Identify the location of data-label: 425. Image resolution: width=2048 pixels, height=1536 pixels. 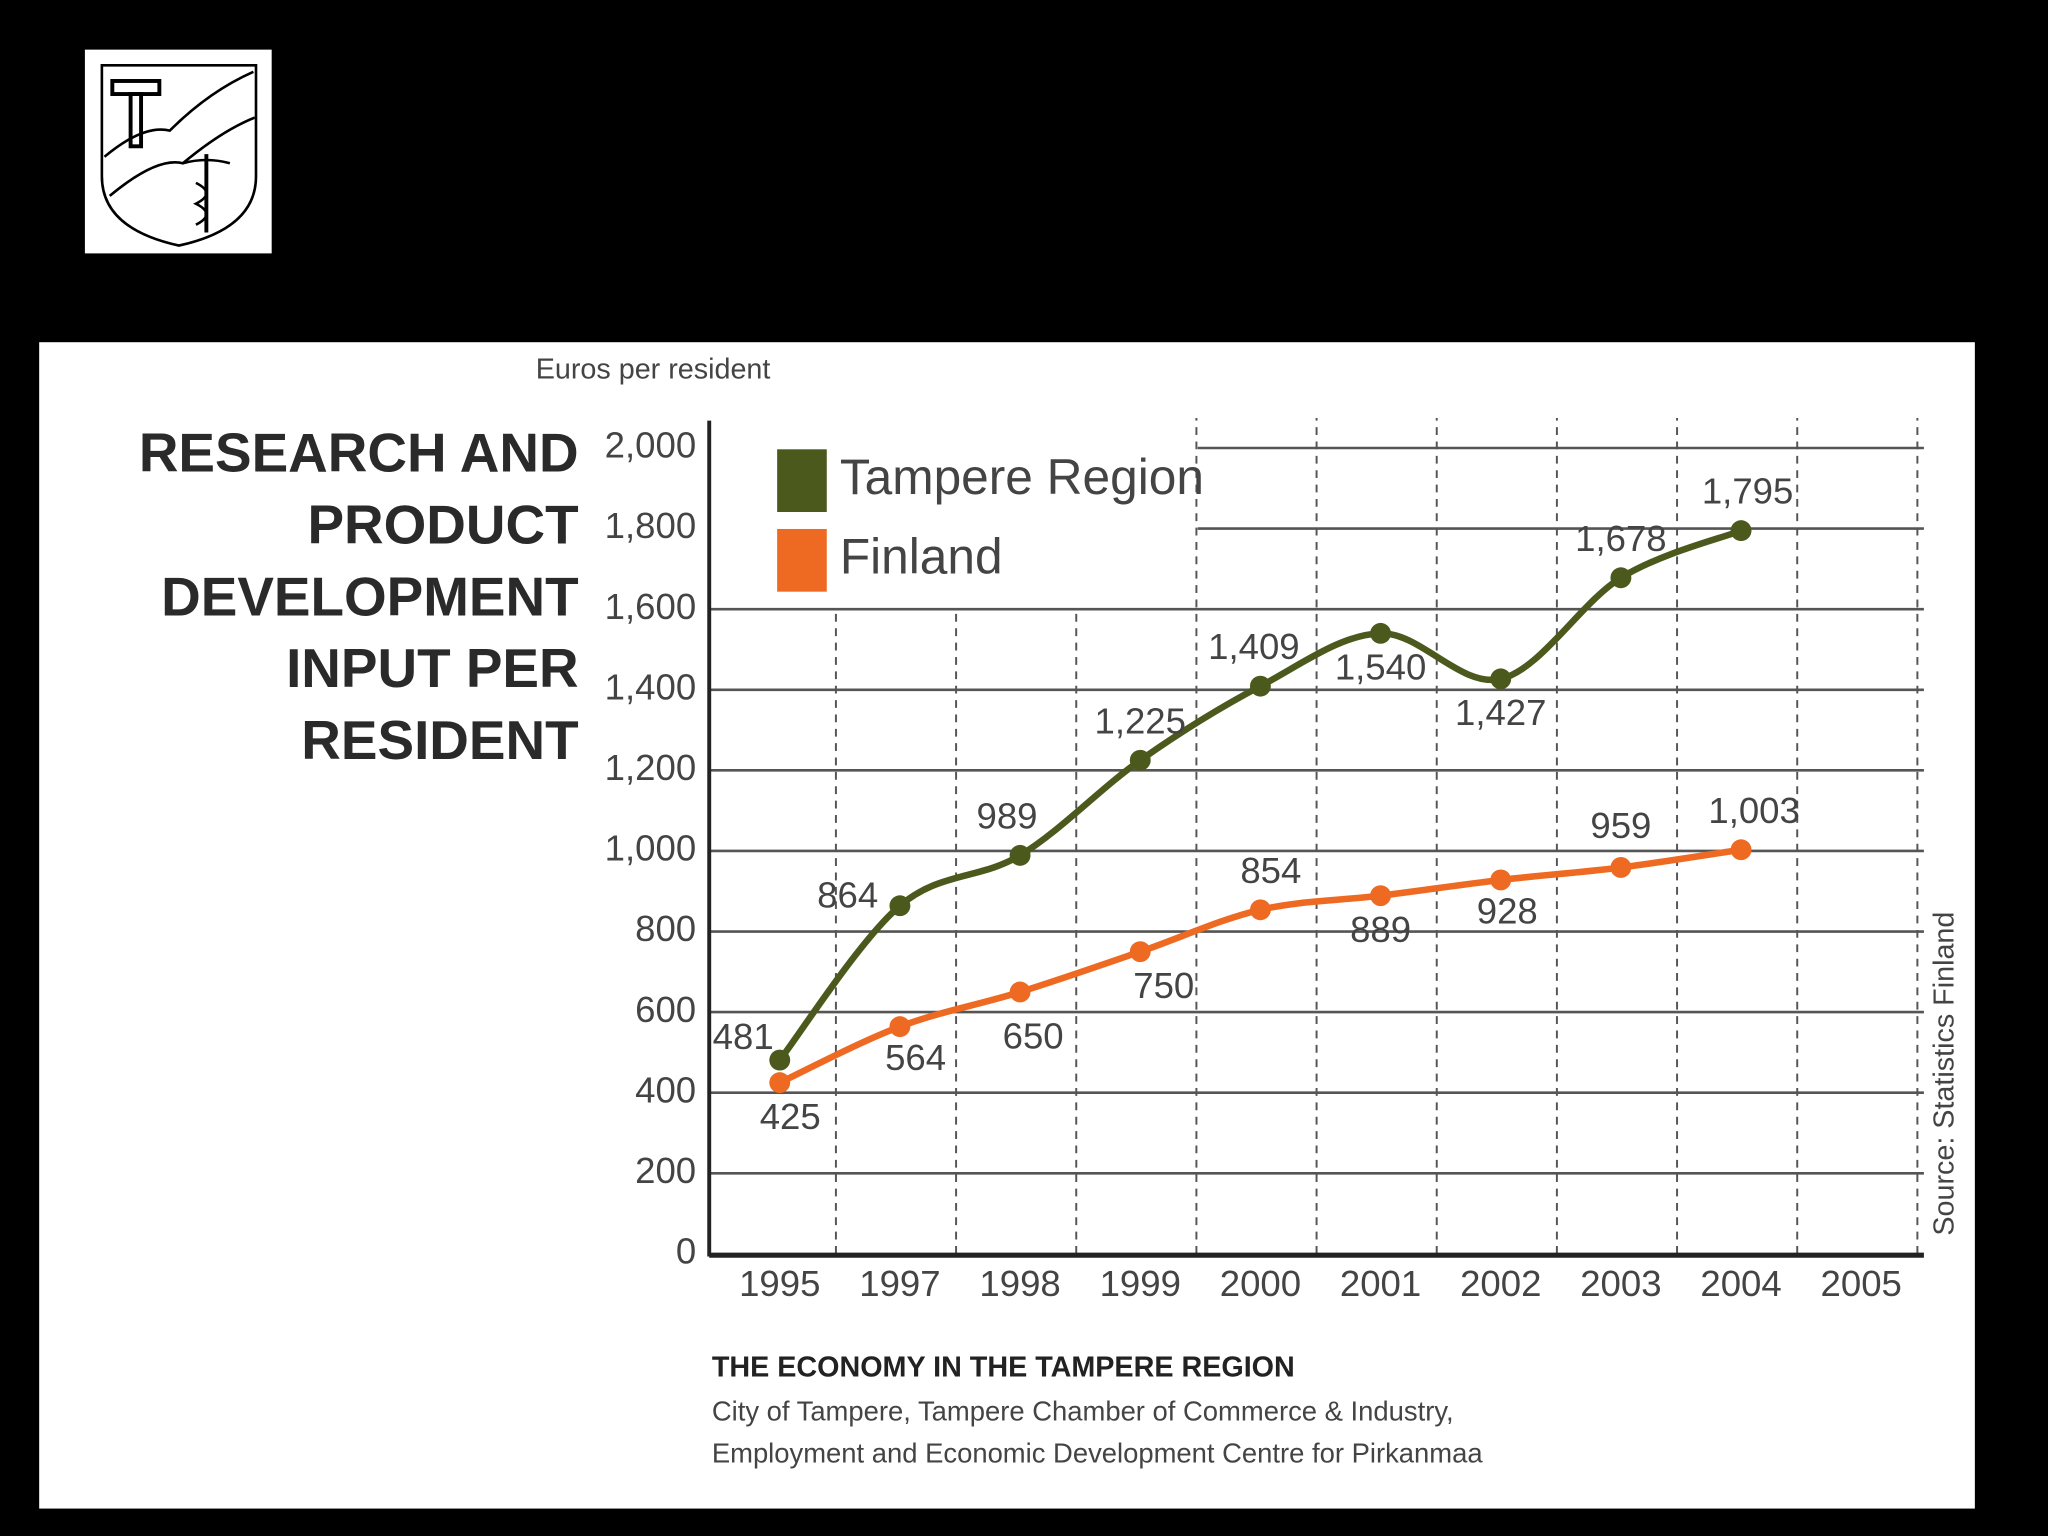
(790, 1116).